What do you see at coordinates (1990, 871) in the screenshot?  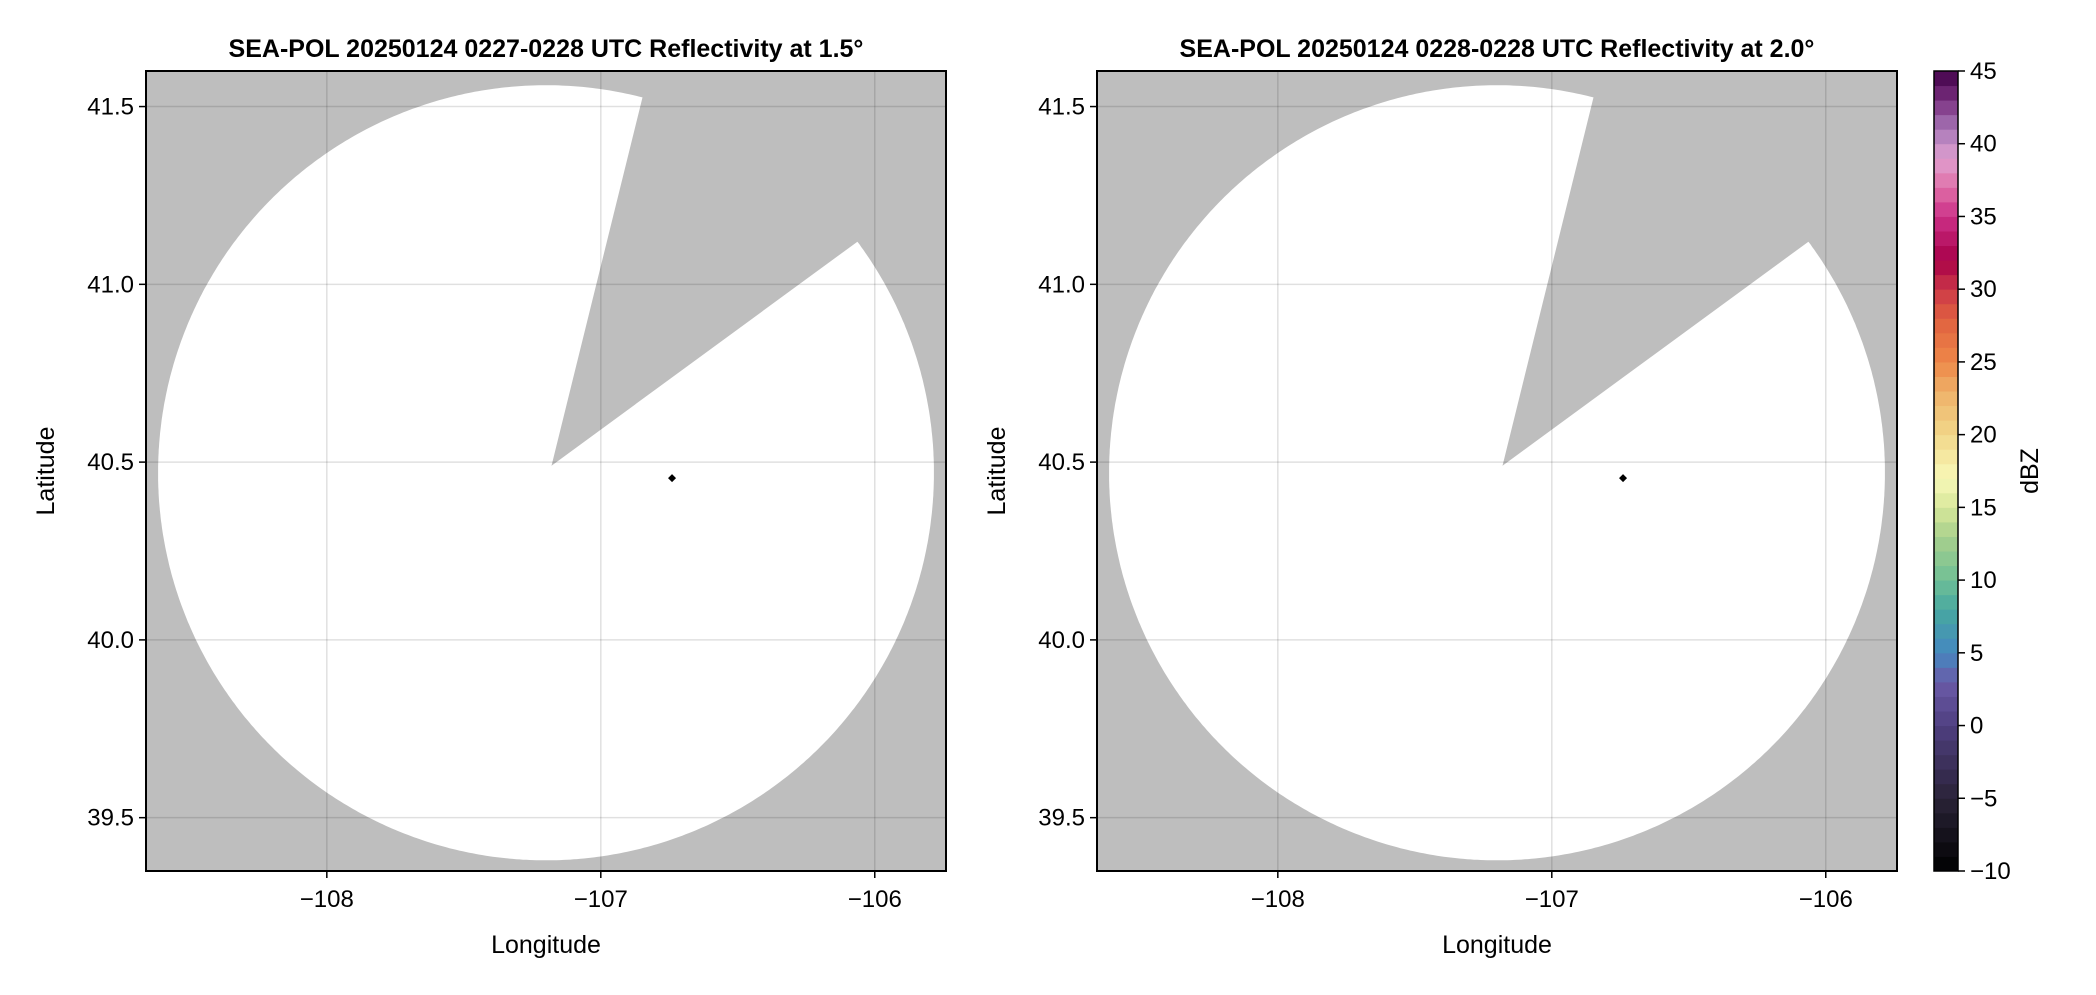 I see `colorbar-tick-label: −10` at bounding box center [1990, 871].